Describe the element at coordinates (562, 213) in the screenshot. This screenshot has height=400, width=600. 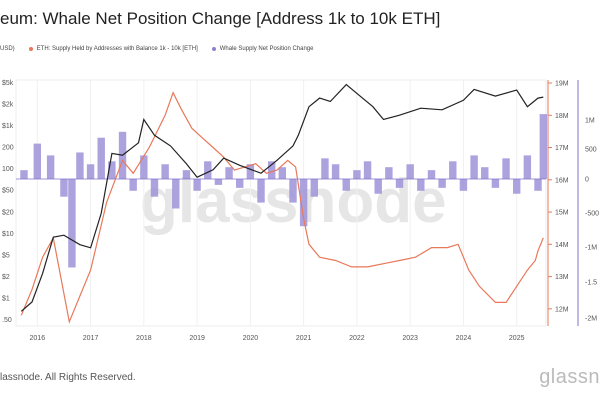
I see `supply-tick-label: 15M` at that location.